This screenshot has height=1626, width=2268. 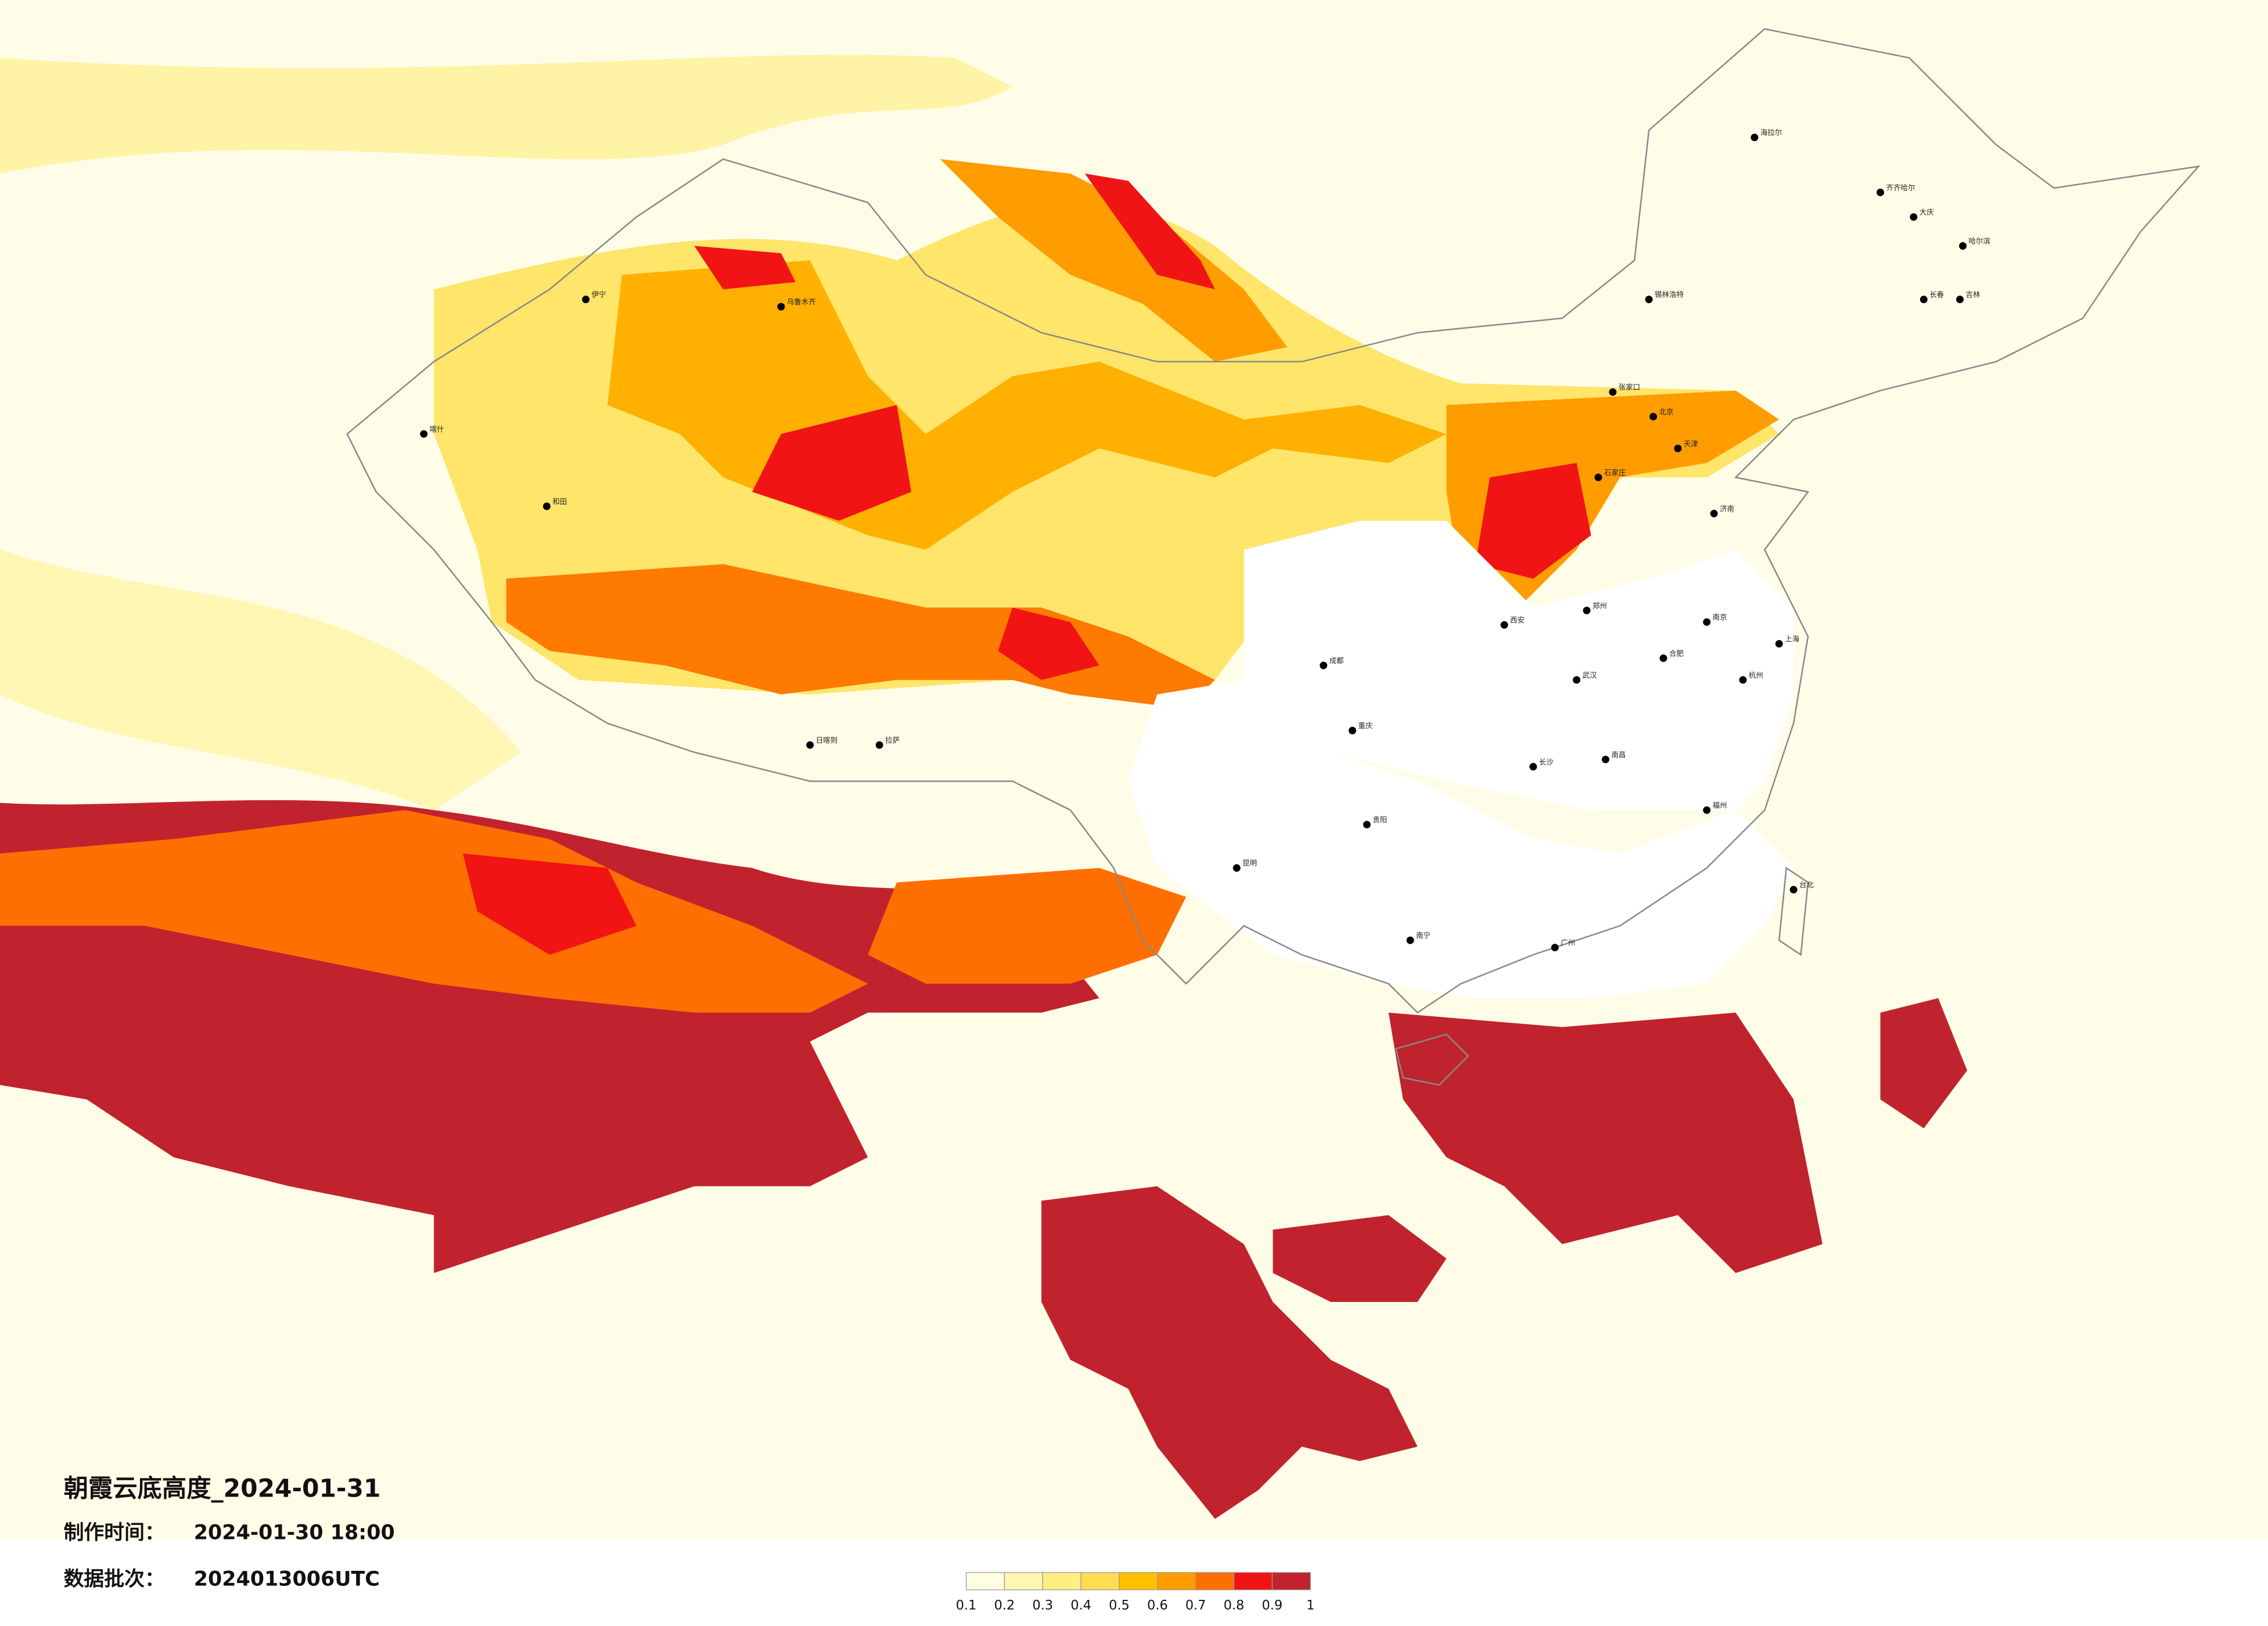 I want to click on city-label: 西安, so click(x=1517, y=620).